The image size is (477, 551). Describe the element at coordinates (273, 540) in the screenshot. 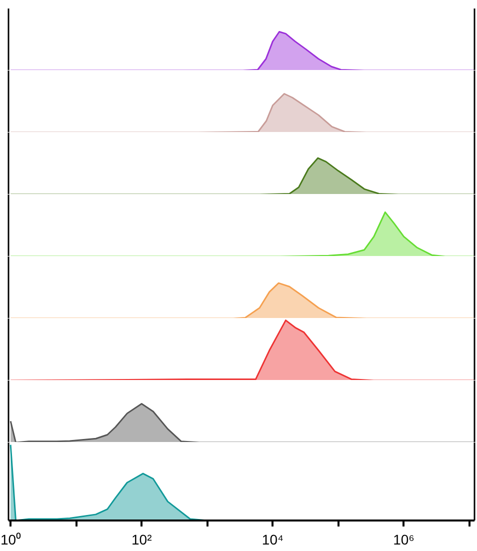

I see `x-tick-label: 10⁴` at that location.